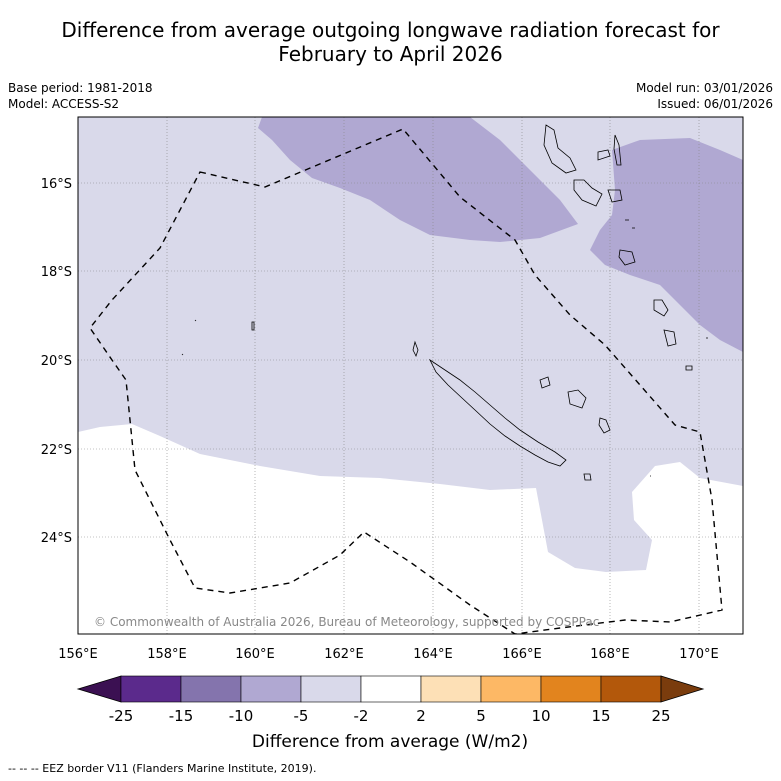  What do you see at coordinates (56, 538) in the screenshot?
I see `lat-tick: 24°S` at bounding box center [56, 538].